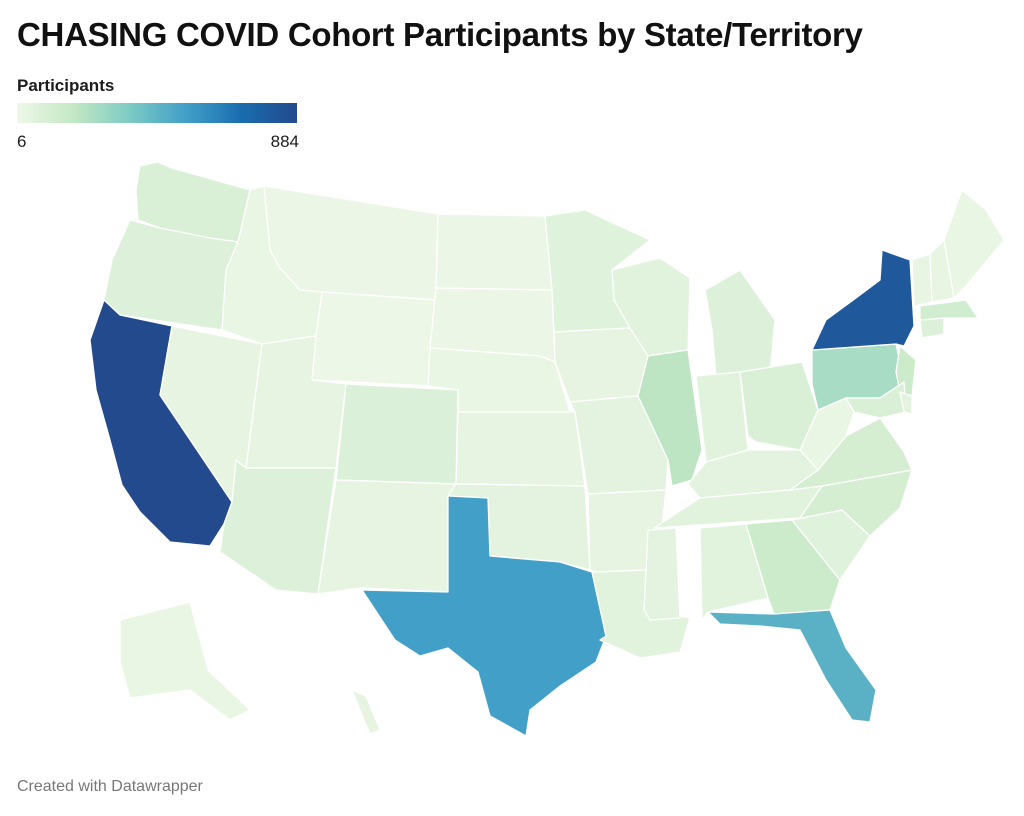  I want to click on state-hi, so click(338, 702).